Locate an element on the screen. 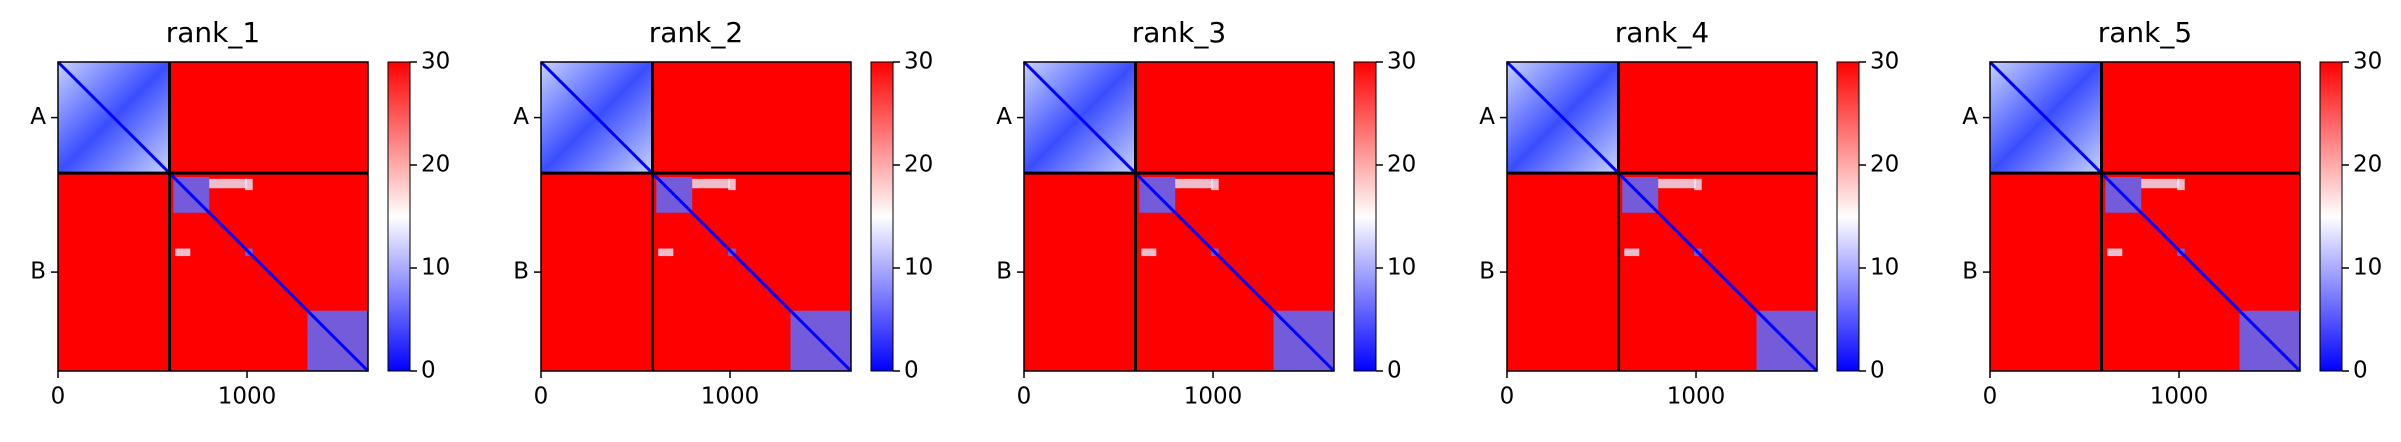 Image resolution: width=2401 pixels, height=442 pixels. panel-title: rank_4 is located at coordinates (1662, 32).